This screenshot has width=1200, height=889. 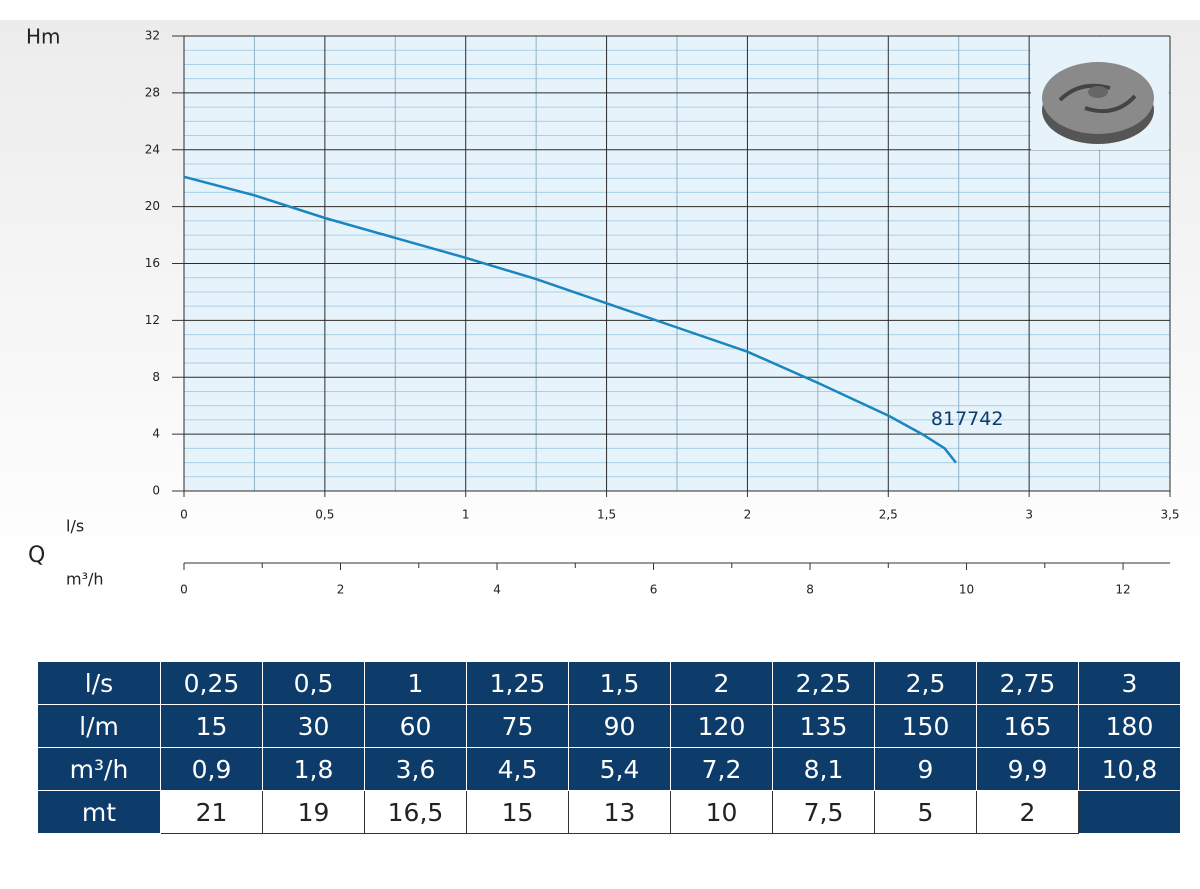 What do you see at coordinates (1169, 515) in the screenshot?
I see `x-tick-label: 3,5` at bounding box center [1169, 515].